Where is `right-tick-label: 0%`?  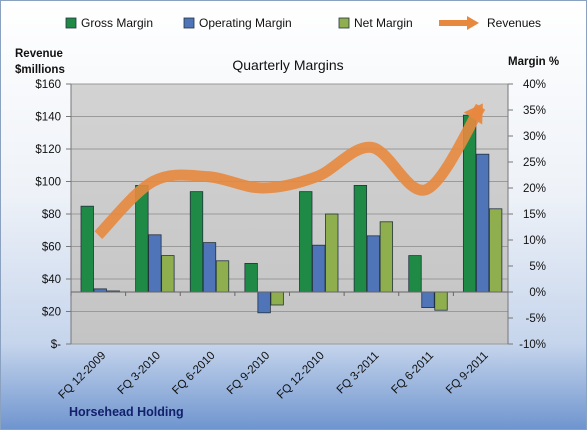
right-tick-label: 0% is located at coordinates (537, 293).